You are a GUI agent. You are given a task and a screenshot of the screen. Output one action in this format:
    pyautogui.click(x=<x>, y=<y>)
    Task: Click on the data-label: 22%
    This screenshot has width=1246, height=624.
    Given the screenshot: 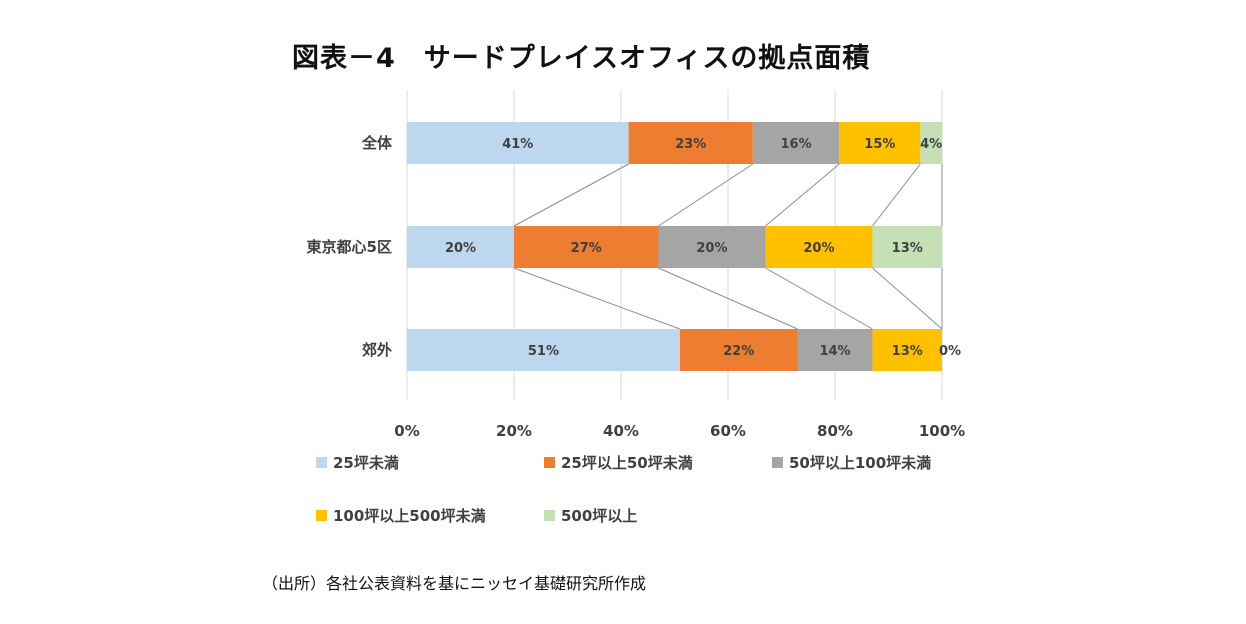 What is the action you would take?
    pyautogui.click(x=738, y=351)
    